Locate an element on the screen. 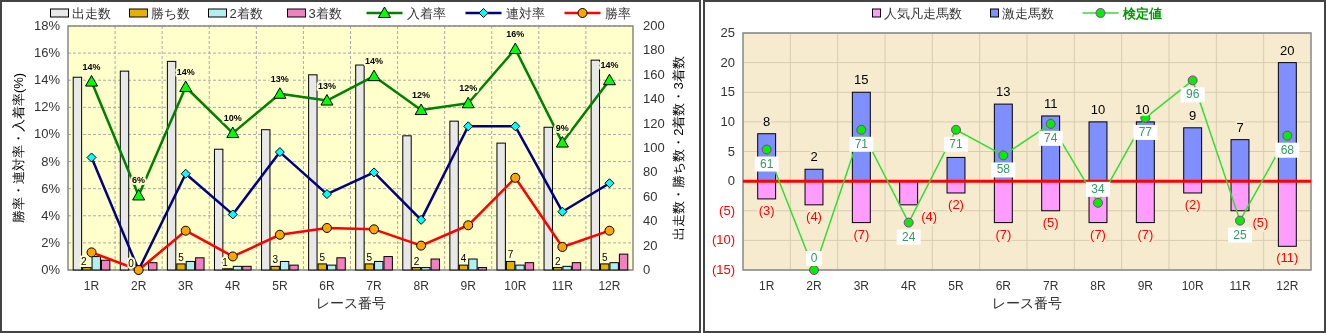 The width and height of the screenshot is (1326, 333). data-label: 1 is located at coordinates (225, 262).